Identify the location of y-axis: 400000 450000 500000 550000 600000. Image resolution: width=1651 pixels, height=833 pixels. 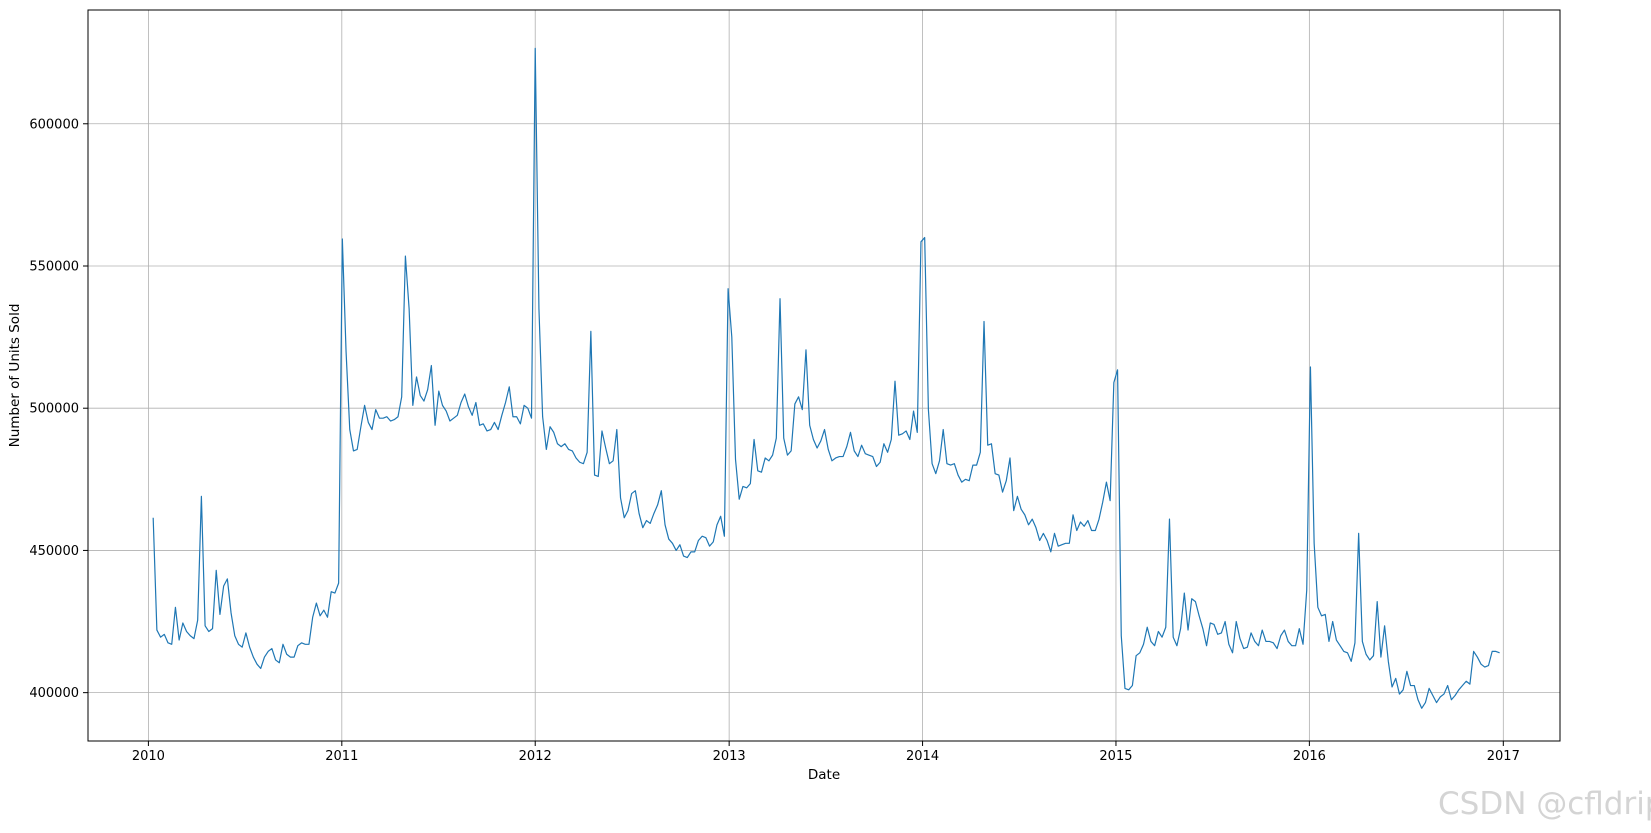
(58, 409).